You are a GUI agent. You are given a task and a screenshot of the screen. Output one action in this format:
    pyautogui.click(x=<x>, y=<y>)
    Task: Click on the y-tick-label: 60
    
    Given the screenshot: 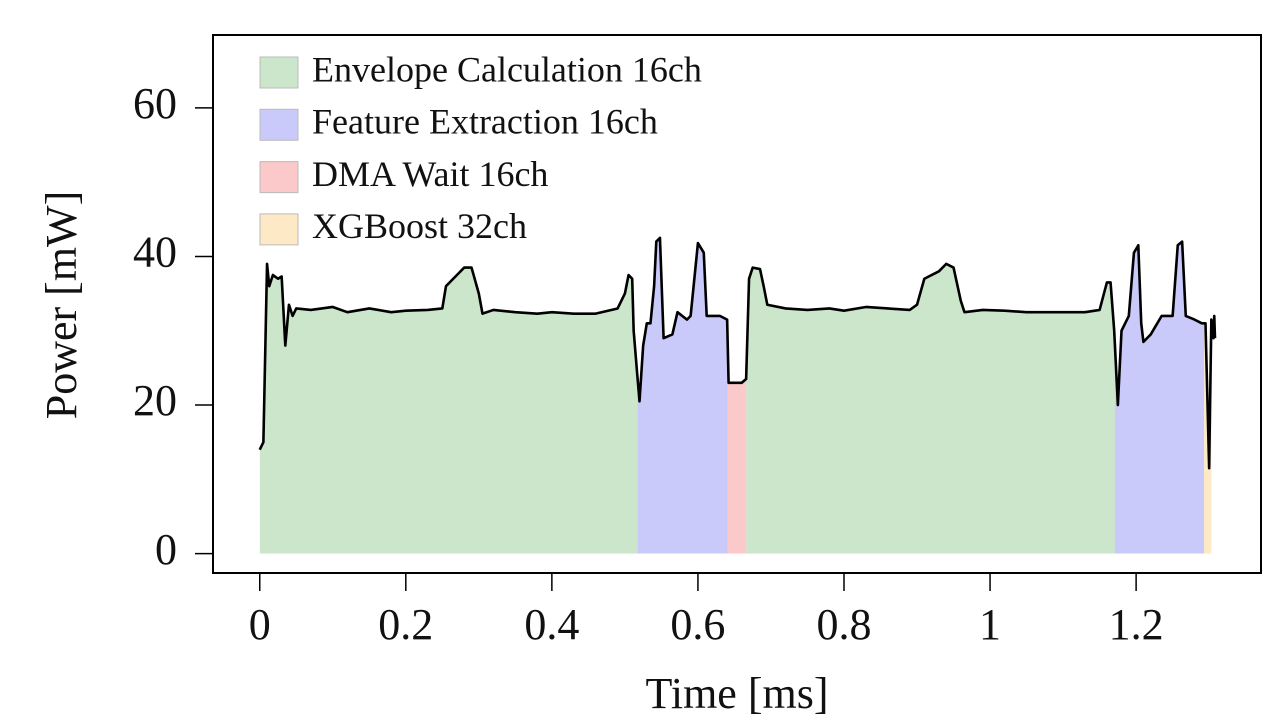 What is the action you would take?
    pyautogui.click(x=155, y=103)
    